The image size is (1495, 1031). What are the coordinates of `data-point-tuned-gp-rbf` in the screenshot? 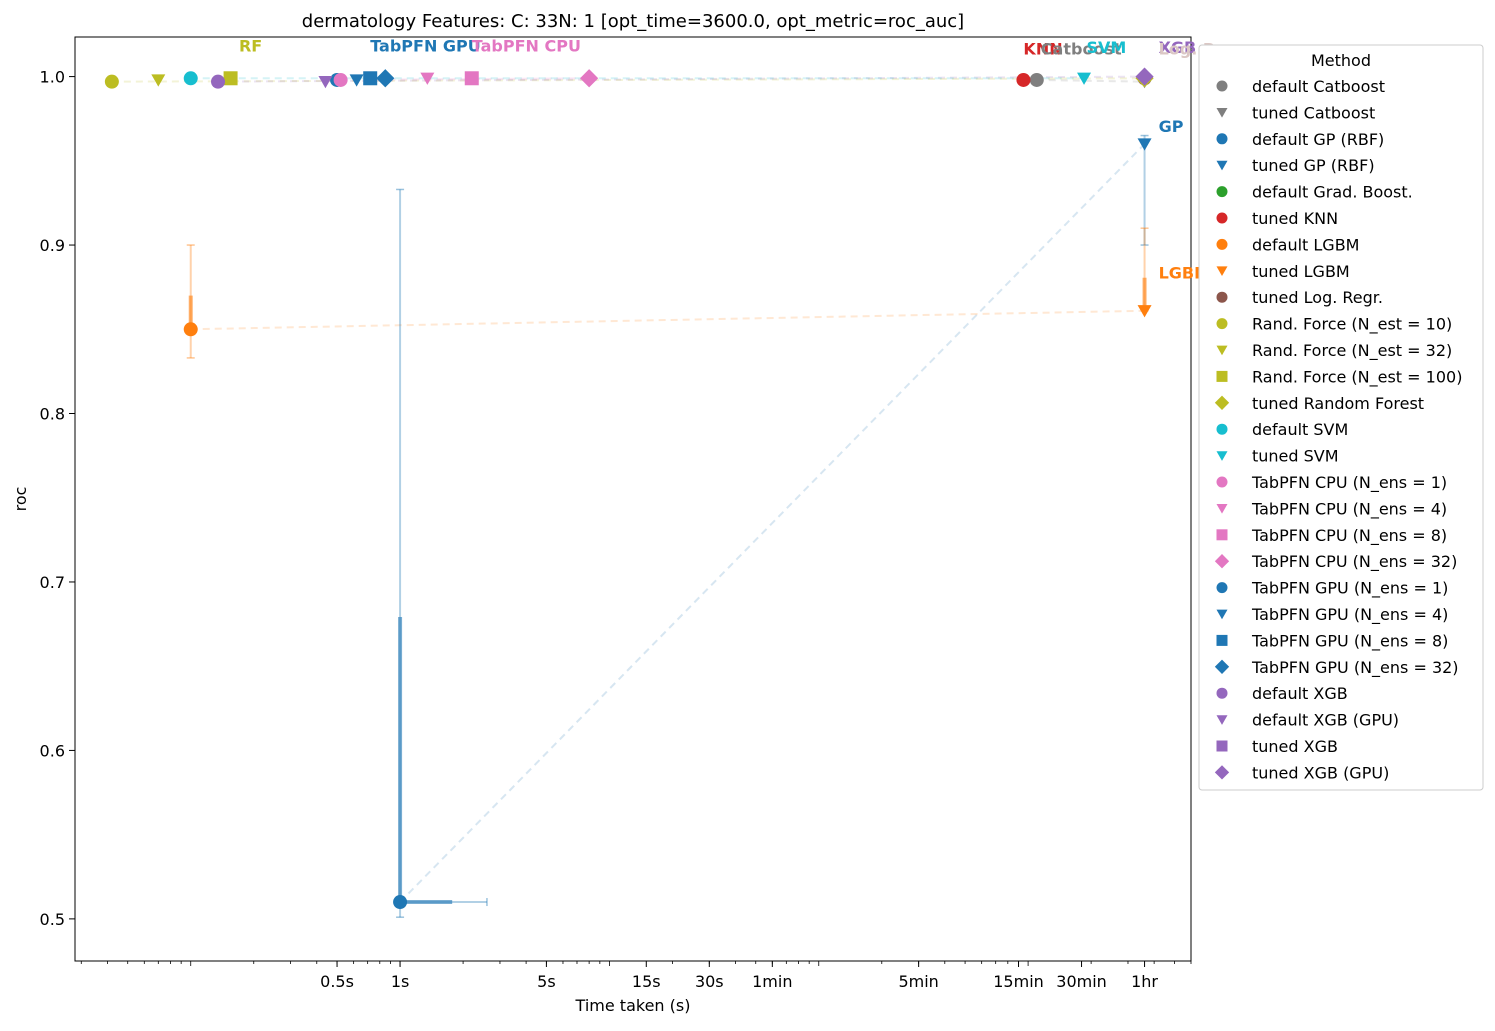 It's located at (1144, 144).